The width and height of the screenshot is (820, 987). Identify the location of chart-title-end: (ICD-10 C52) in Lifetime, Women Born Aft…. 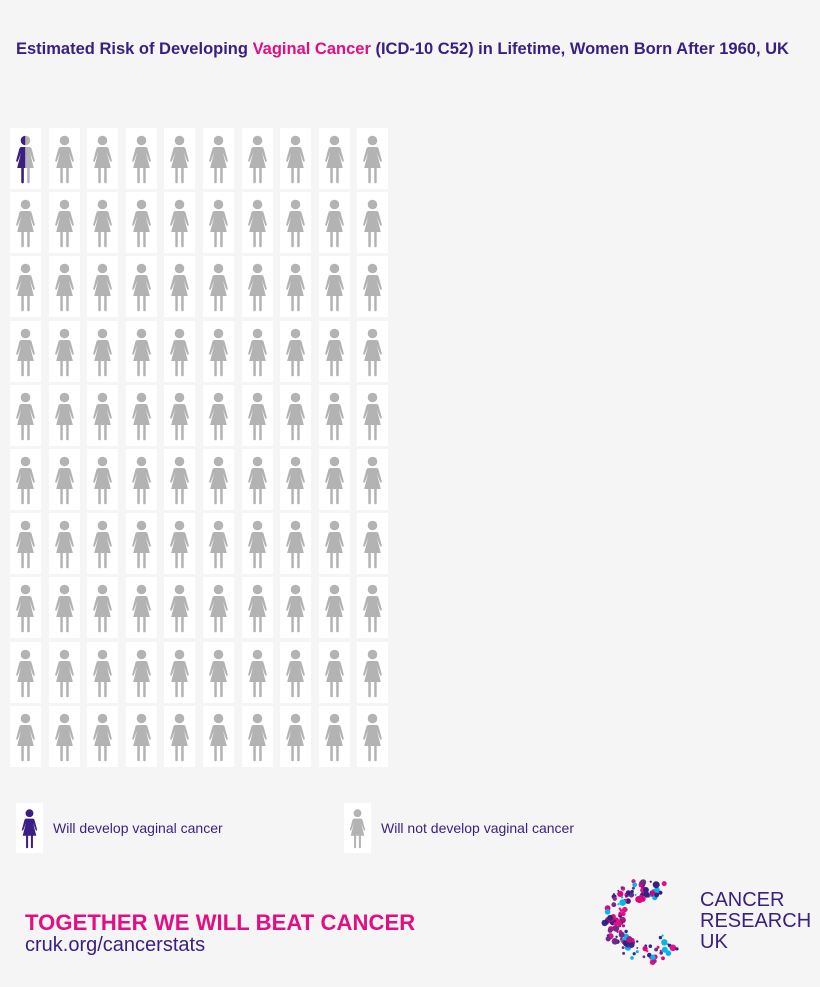
(579, 49).